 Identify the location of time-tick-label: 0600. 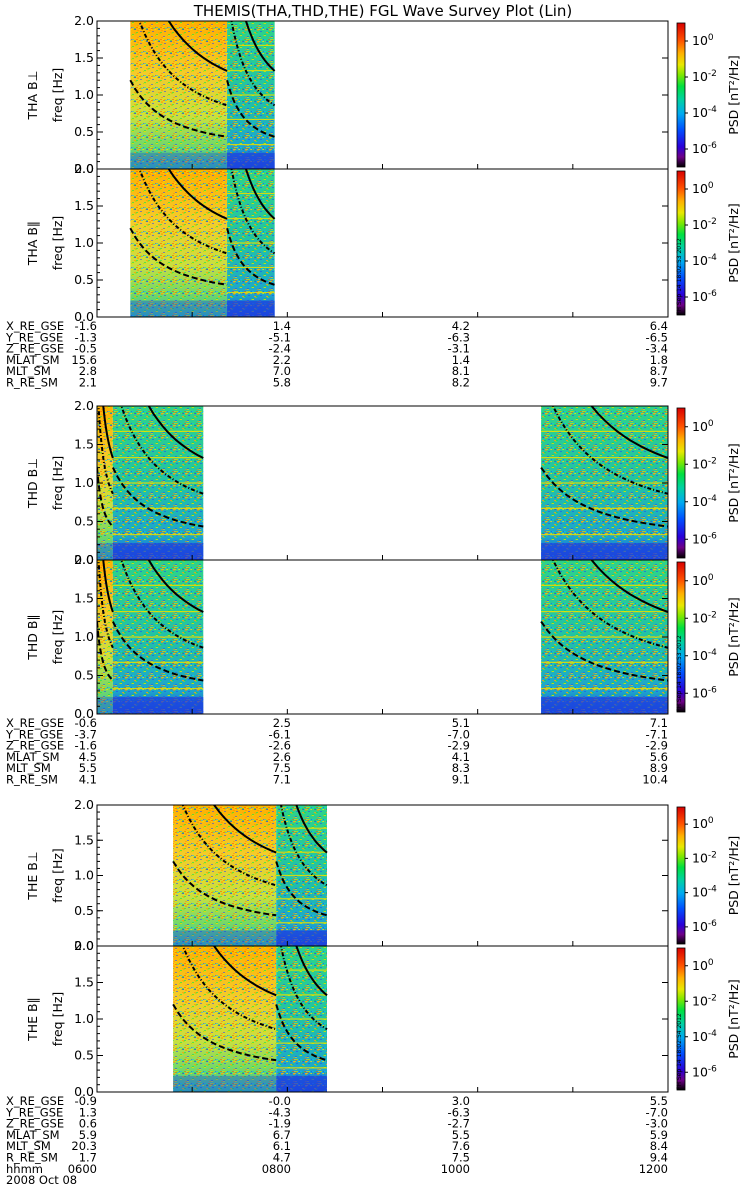
(82, 1169).